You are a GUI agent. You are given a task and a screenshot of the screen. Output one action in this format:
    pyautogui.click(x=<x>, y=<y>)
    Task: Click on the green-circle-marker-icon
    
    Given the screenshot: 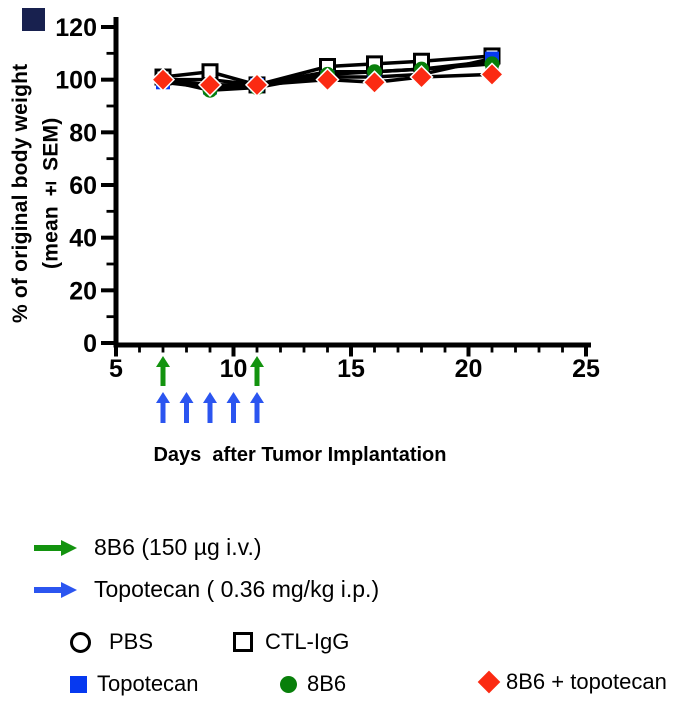 What is the action you would take?
    pyautogui.click(x=288, y=684)
    